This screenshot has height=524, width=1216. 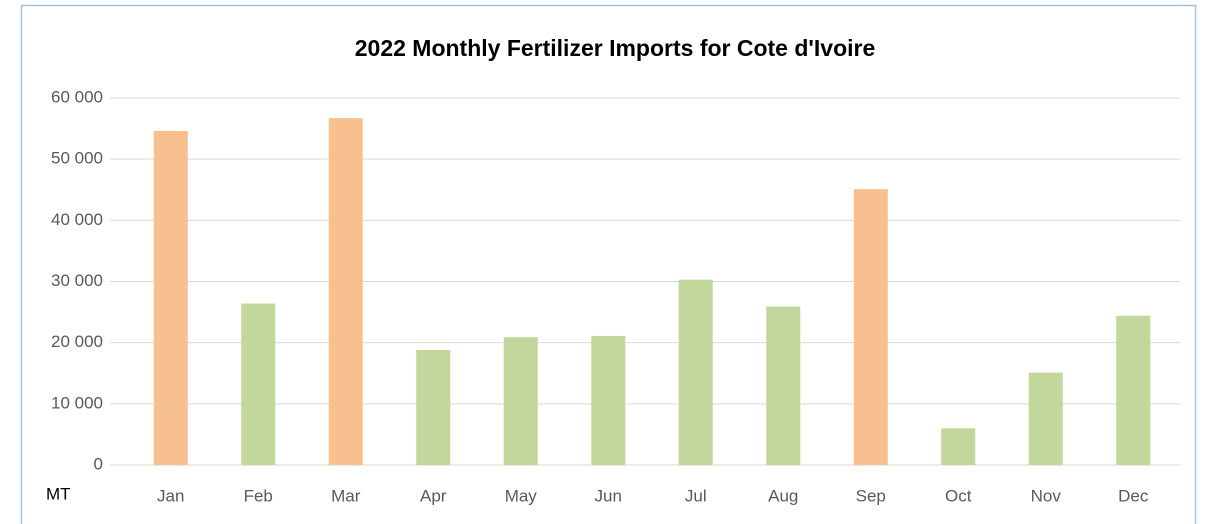 I want to click on x-tick-label: Sep, so click(x=871, y=495).